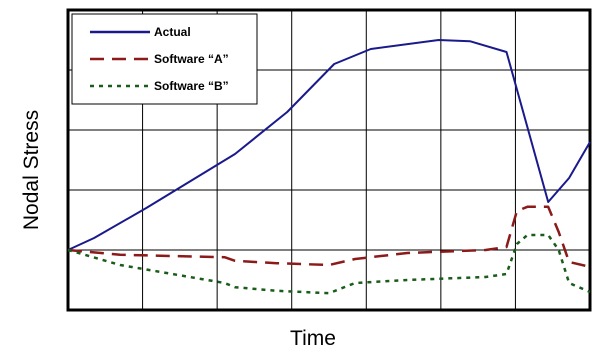 The image size is (600, 356). I want to click on y-axis-label: Nodal Stress, so click(31, 170).